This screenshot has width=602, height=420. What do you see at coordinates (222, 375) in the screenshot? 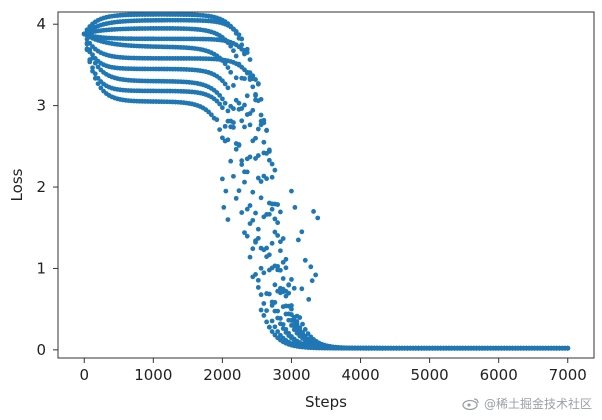
I see `x-tick-label: 2000` at bounding box center [222, 375].